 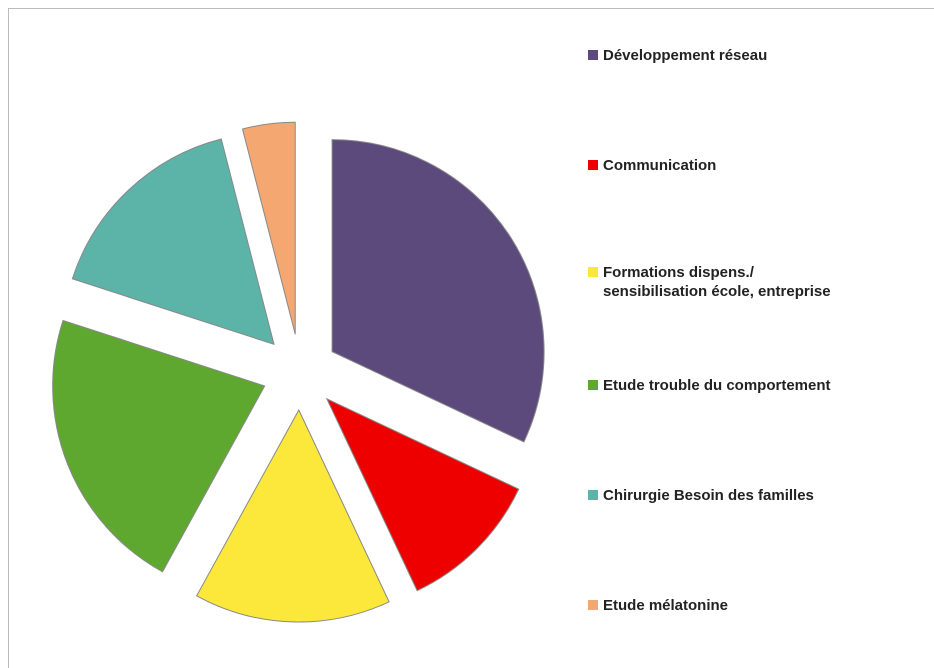 I want to click on legend-label: Etude trouble du comportement, so click(x=717, y=385).